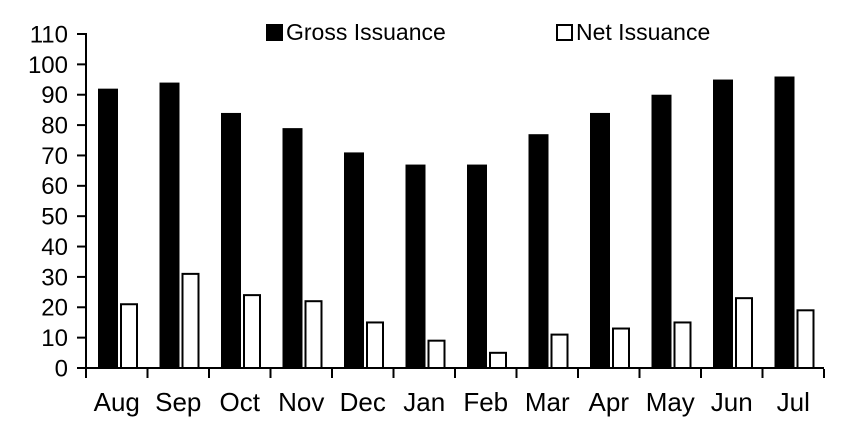 The height and width of the screenshot is (430, 852). Describe the element at coordinates (670, 402) in the screenshot. I see `x-axis-label-may: May` at that location.